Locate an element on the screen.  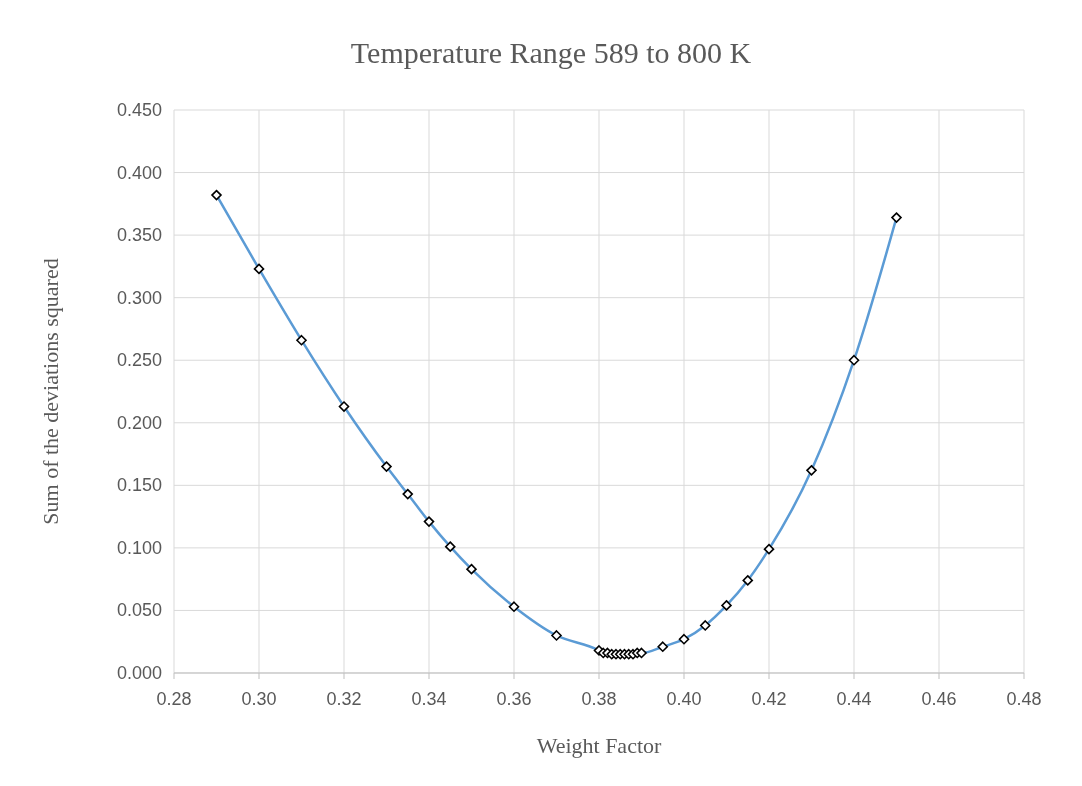
x-tick-label: 0.40 is located at coordinates (684, 699).